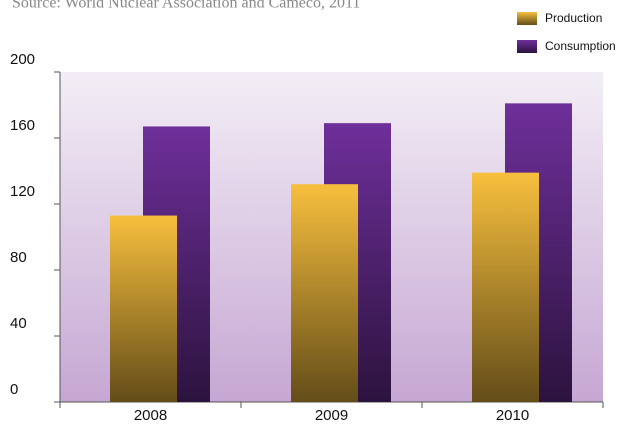  I want to click on y-tick-label: 40, so click(18, 323).